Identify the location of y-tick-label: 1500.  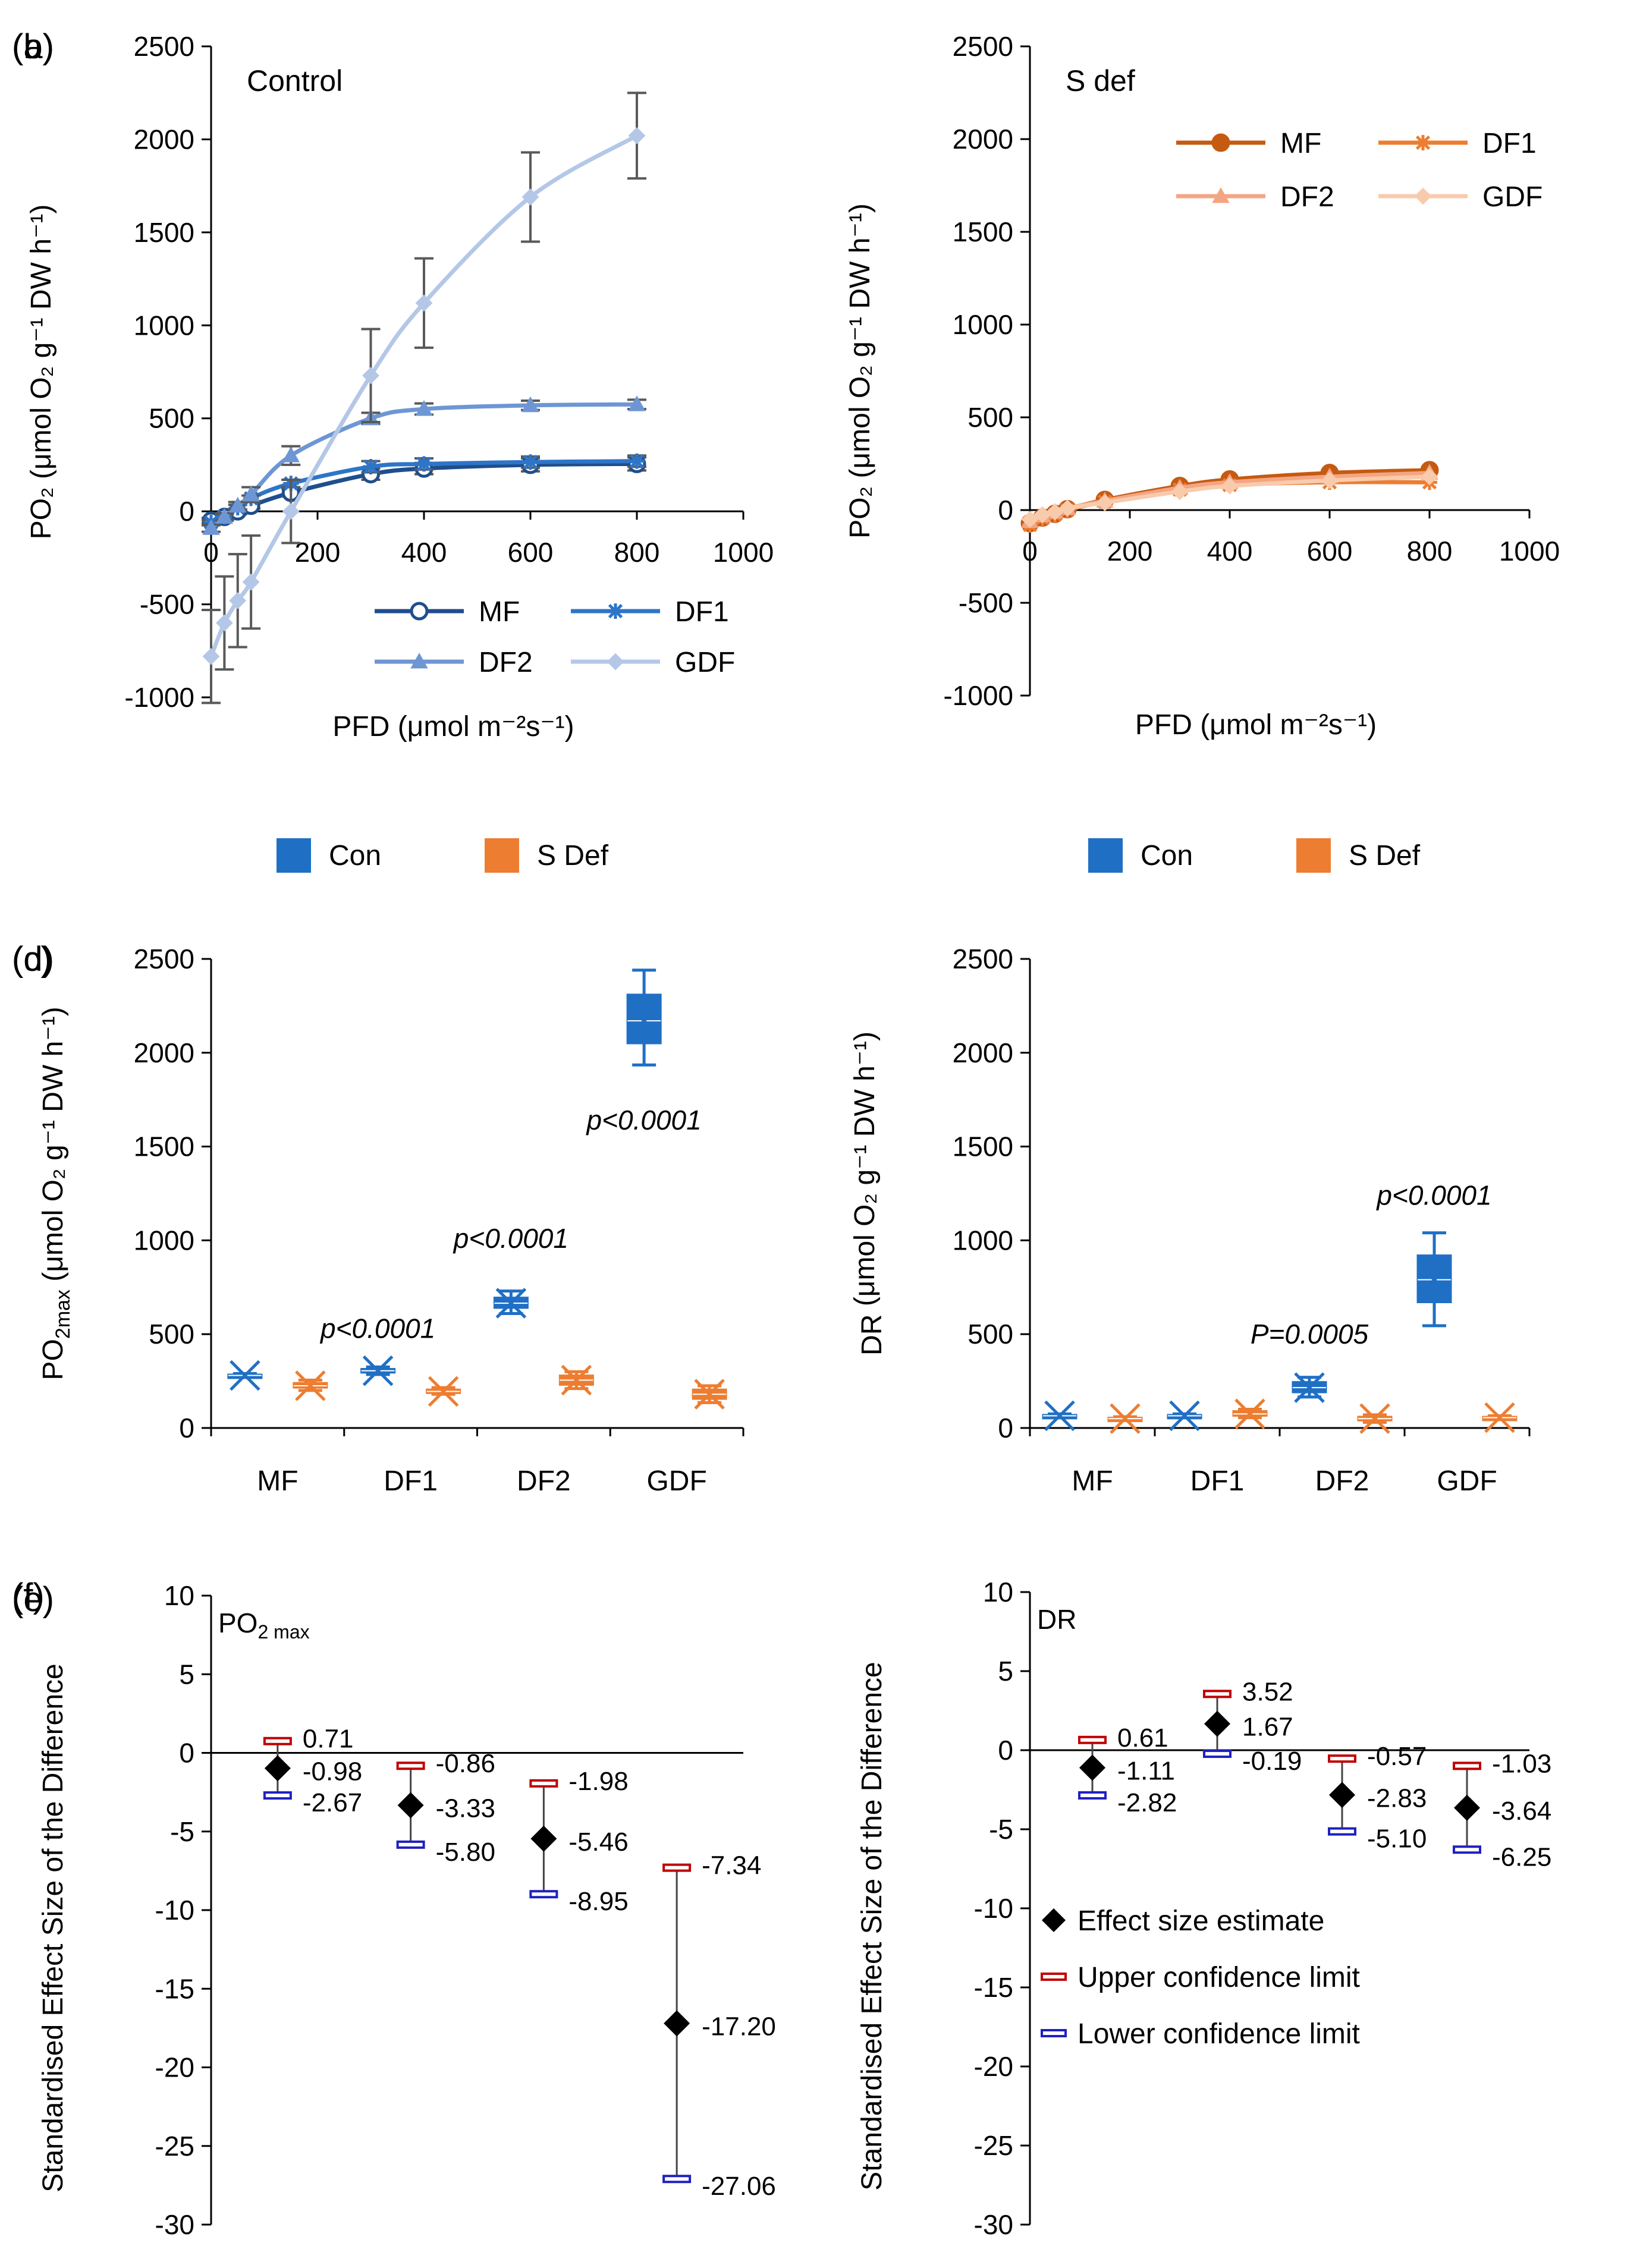
(164, 1146).